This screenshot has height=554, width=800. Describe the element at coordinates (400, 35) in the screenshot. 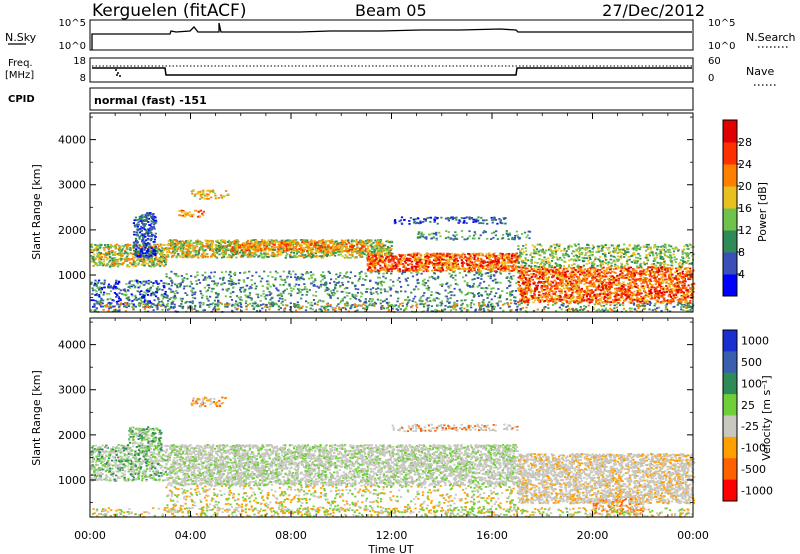

I see `nsky-panel: N.Sky 10^5 10^0 10^5 10^0 N.Search` at that location.